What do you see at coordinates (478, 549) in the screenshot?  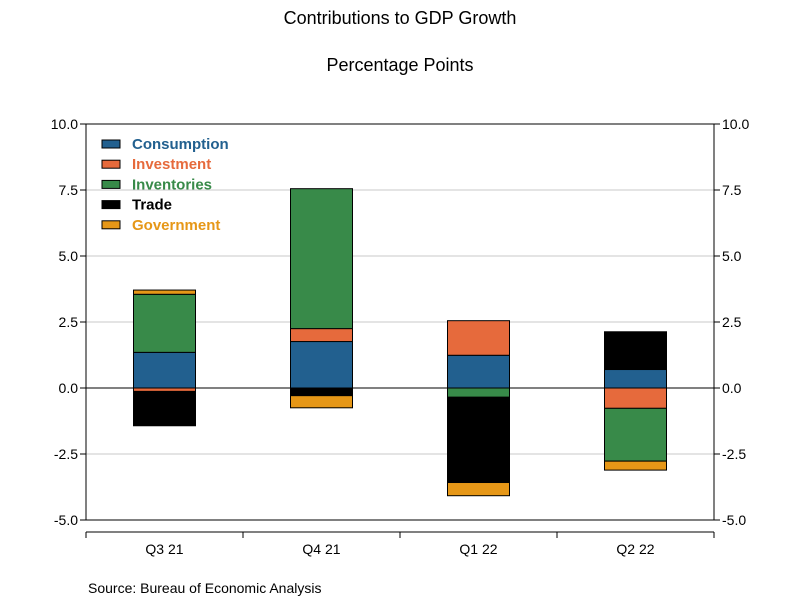 I see `x-tick-label: Q1 22` at bounding box center [478, 549].